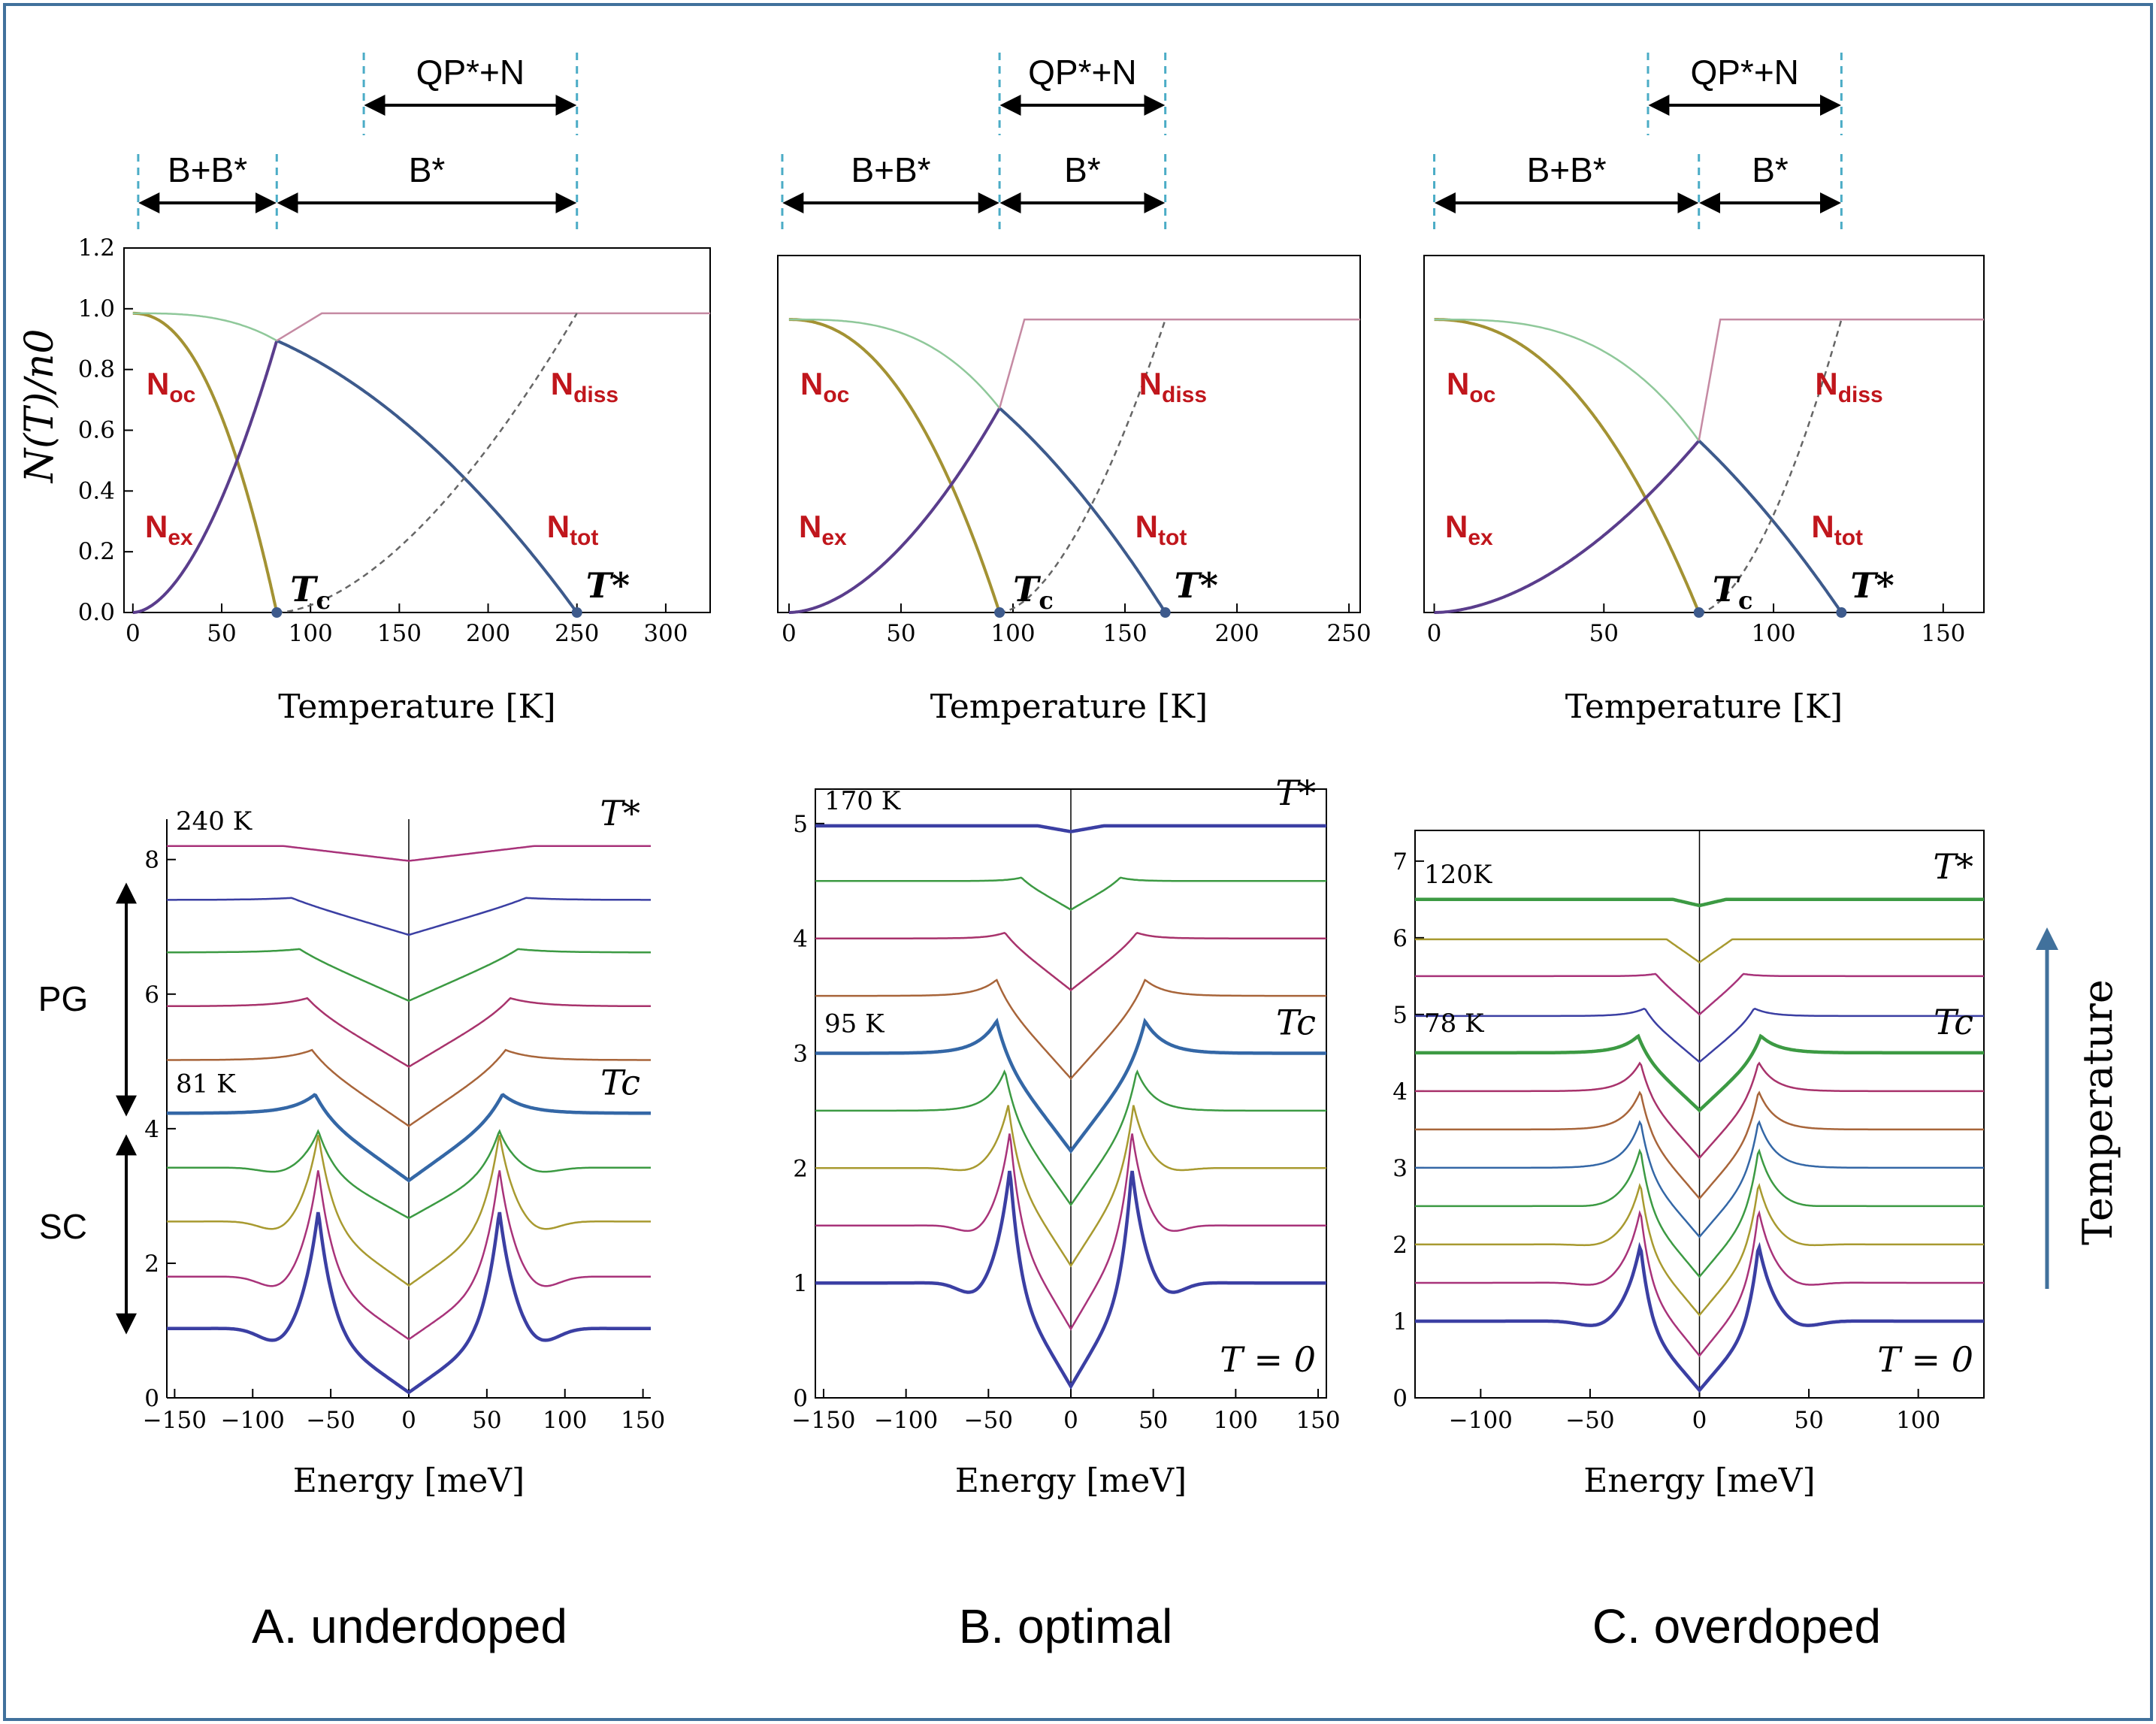  What do you see at coordinates (1925, 1359) in the screenshot?
I see `t-zero-label: T = 0` at bounding box center [1925, 1359].